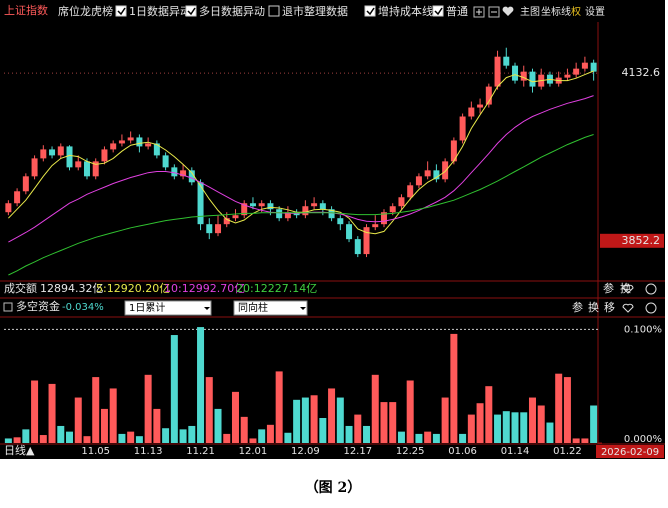 Image resolution: width=668 pixels, height=508 pixels. What do you see at coordinates (595, 12) in the screenshot?
I see `toolbar-button: 设置` at bounding box center [595, 12].